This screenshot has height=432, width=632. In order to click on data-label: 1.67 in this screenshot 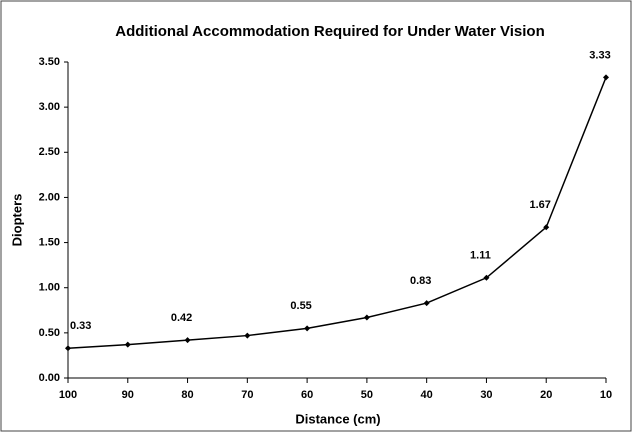, I will do `click(540, 205)`.